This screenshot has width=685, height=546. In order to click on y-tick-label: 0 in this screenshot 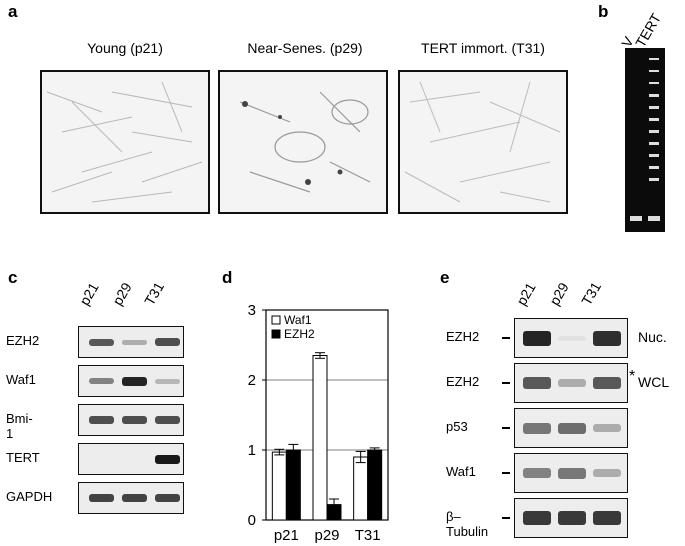, I will do `click(252, 520)`.